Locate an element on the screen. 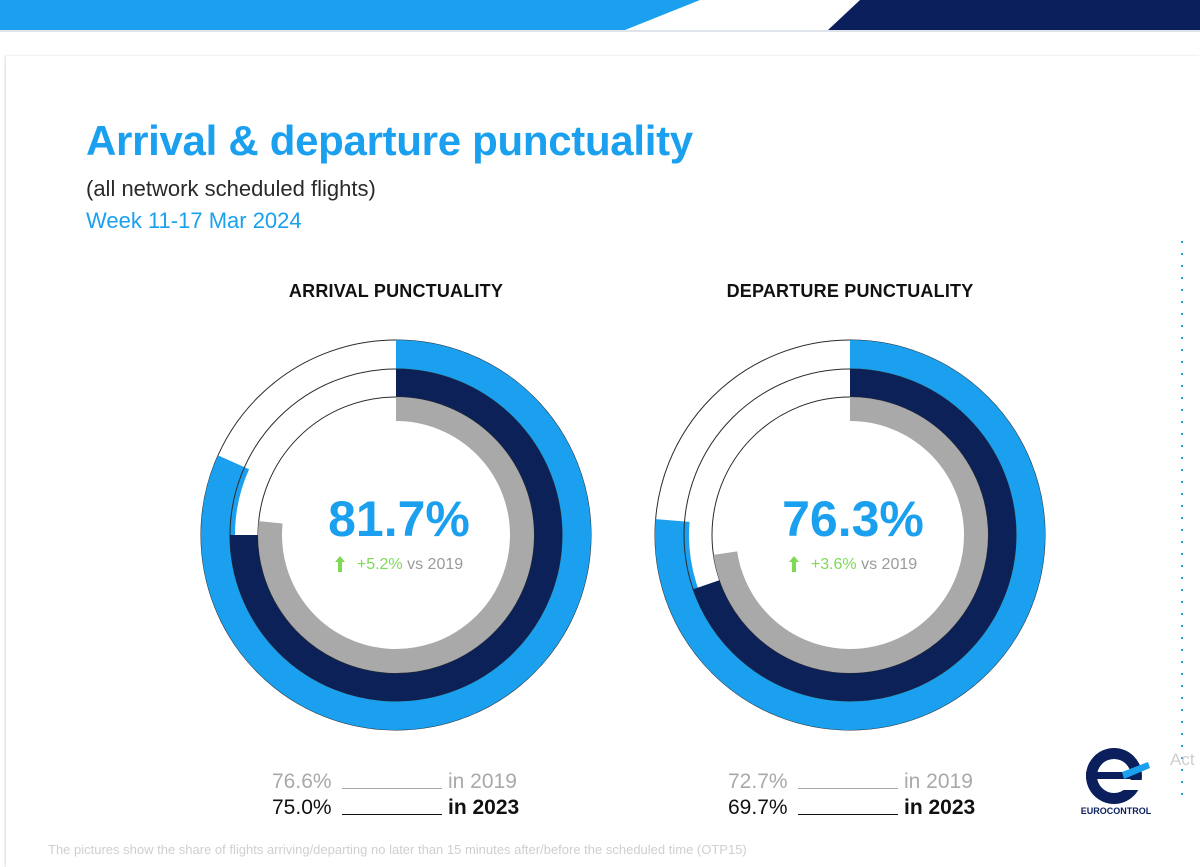  arrival-legend-2023-label: in 2023 is located at coordinates (484, 807).